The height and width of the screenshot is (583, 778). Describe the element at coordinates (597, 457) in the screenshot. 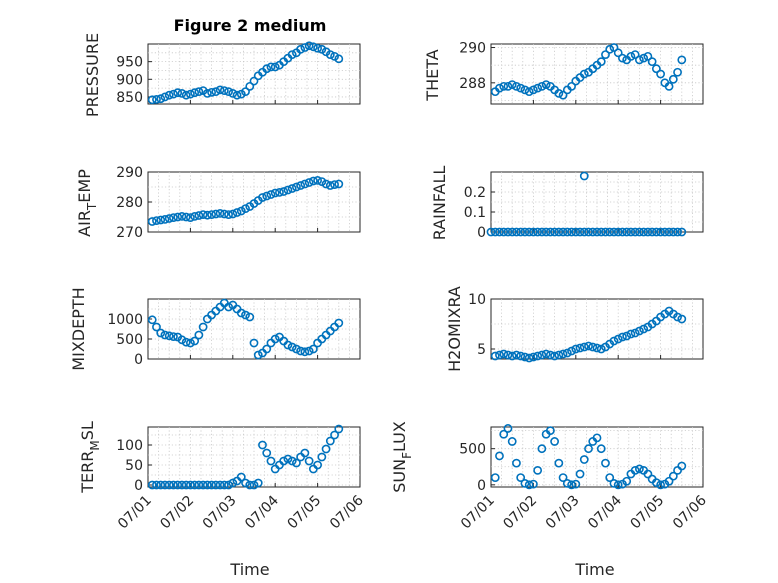

I see `axes-box-sun-flux` at that location.